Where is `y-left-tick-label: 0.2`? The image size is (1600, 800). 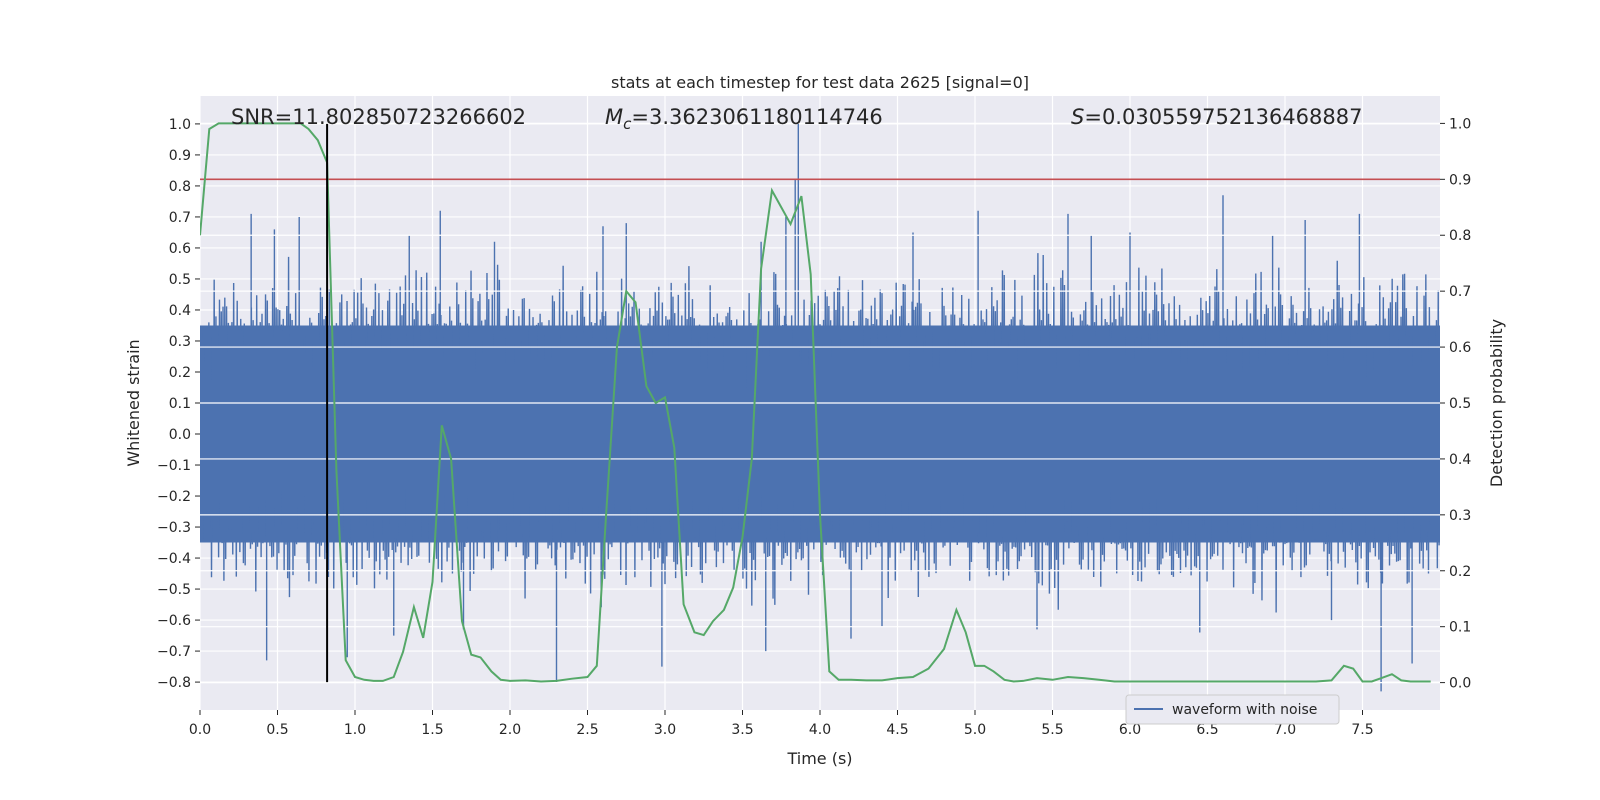 y-left-tick-label: 0.2 is located at coordinates (180, 373).